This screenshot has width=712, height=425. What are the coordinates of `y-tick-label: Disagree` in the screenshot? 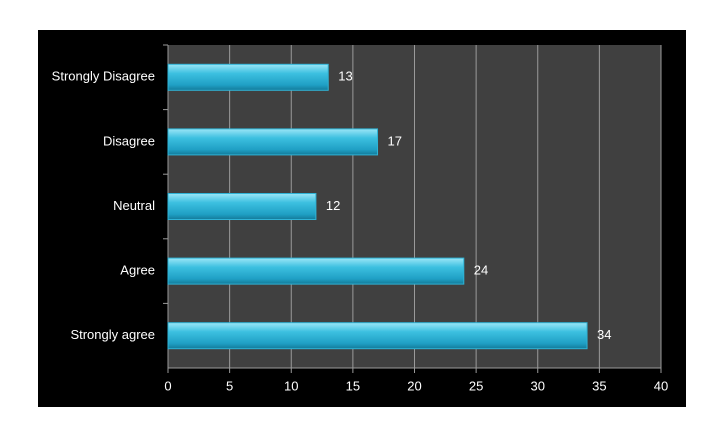 It's located at (129, 140).